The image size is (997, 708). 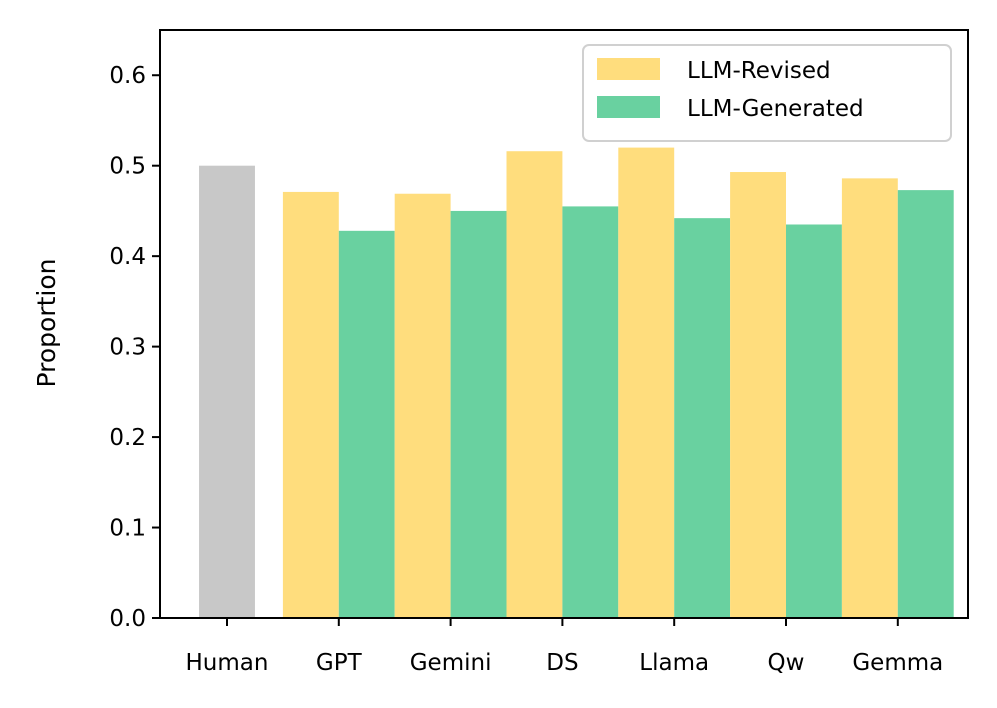 What do you see at coordinates (786, 663) in the screenshot?
I see `x-tick-label-qw: Qw` at bounding box center [786, 663].